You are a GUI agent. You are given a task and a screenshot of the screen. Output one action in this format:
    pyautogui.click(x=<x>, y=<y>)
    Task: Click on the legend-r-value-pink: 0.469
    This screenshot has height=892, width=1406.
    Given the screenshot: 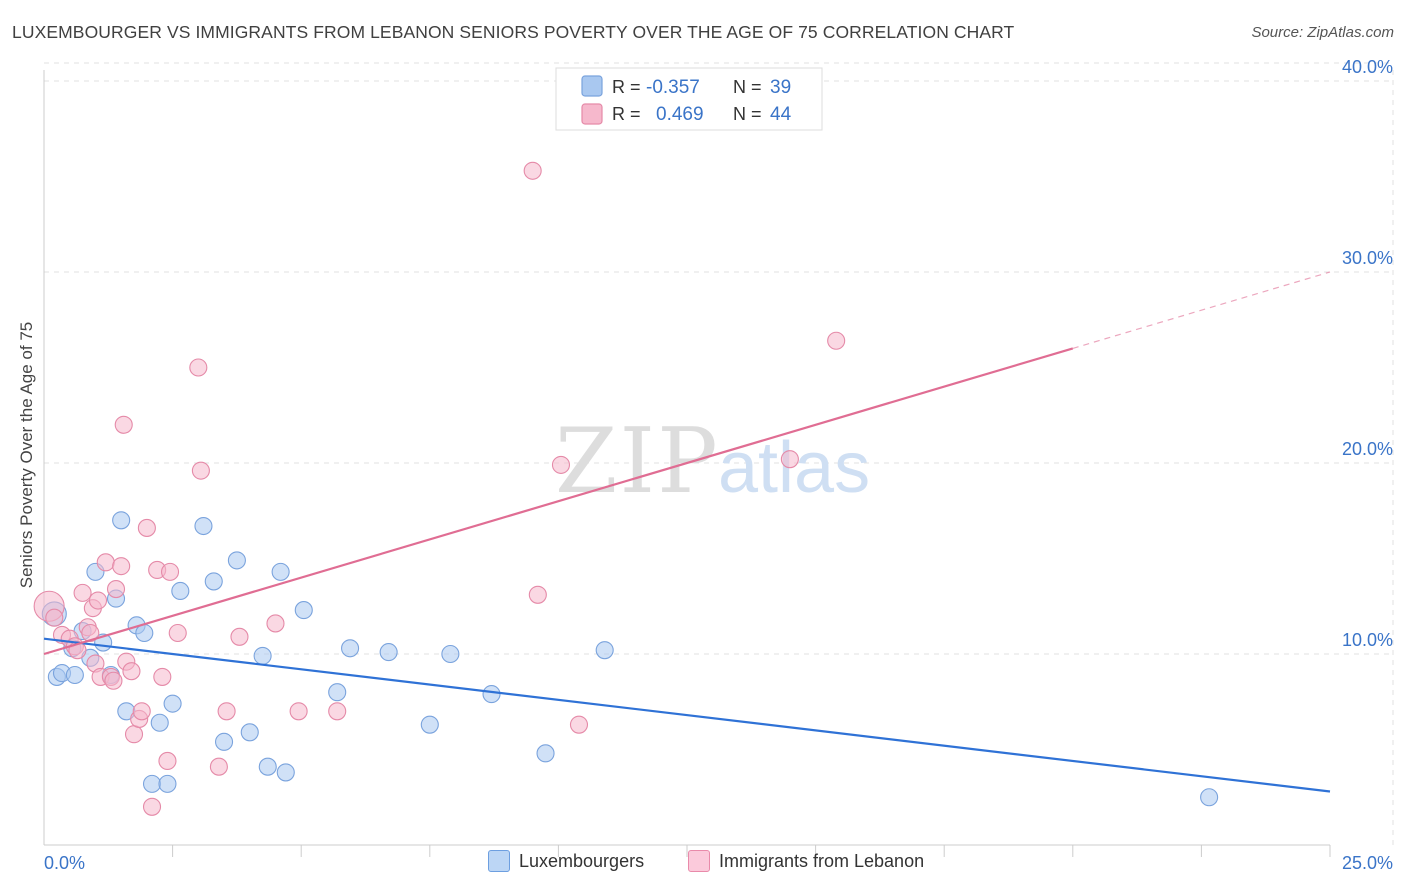 What is the action you would take?
    pyautogui.click(x=680, y=114)
    